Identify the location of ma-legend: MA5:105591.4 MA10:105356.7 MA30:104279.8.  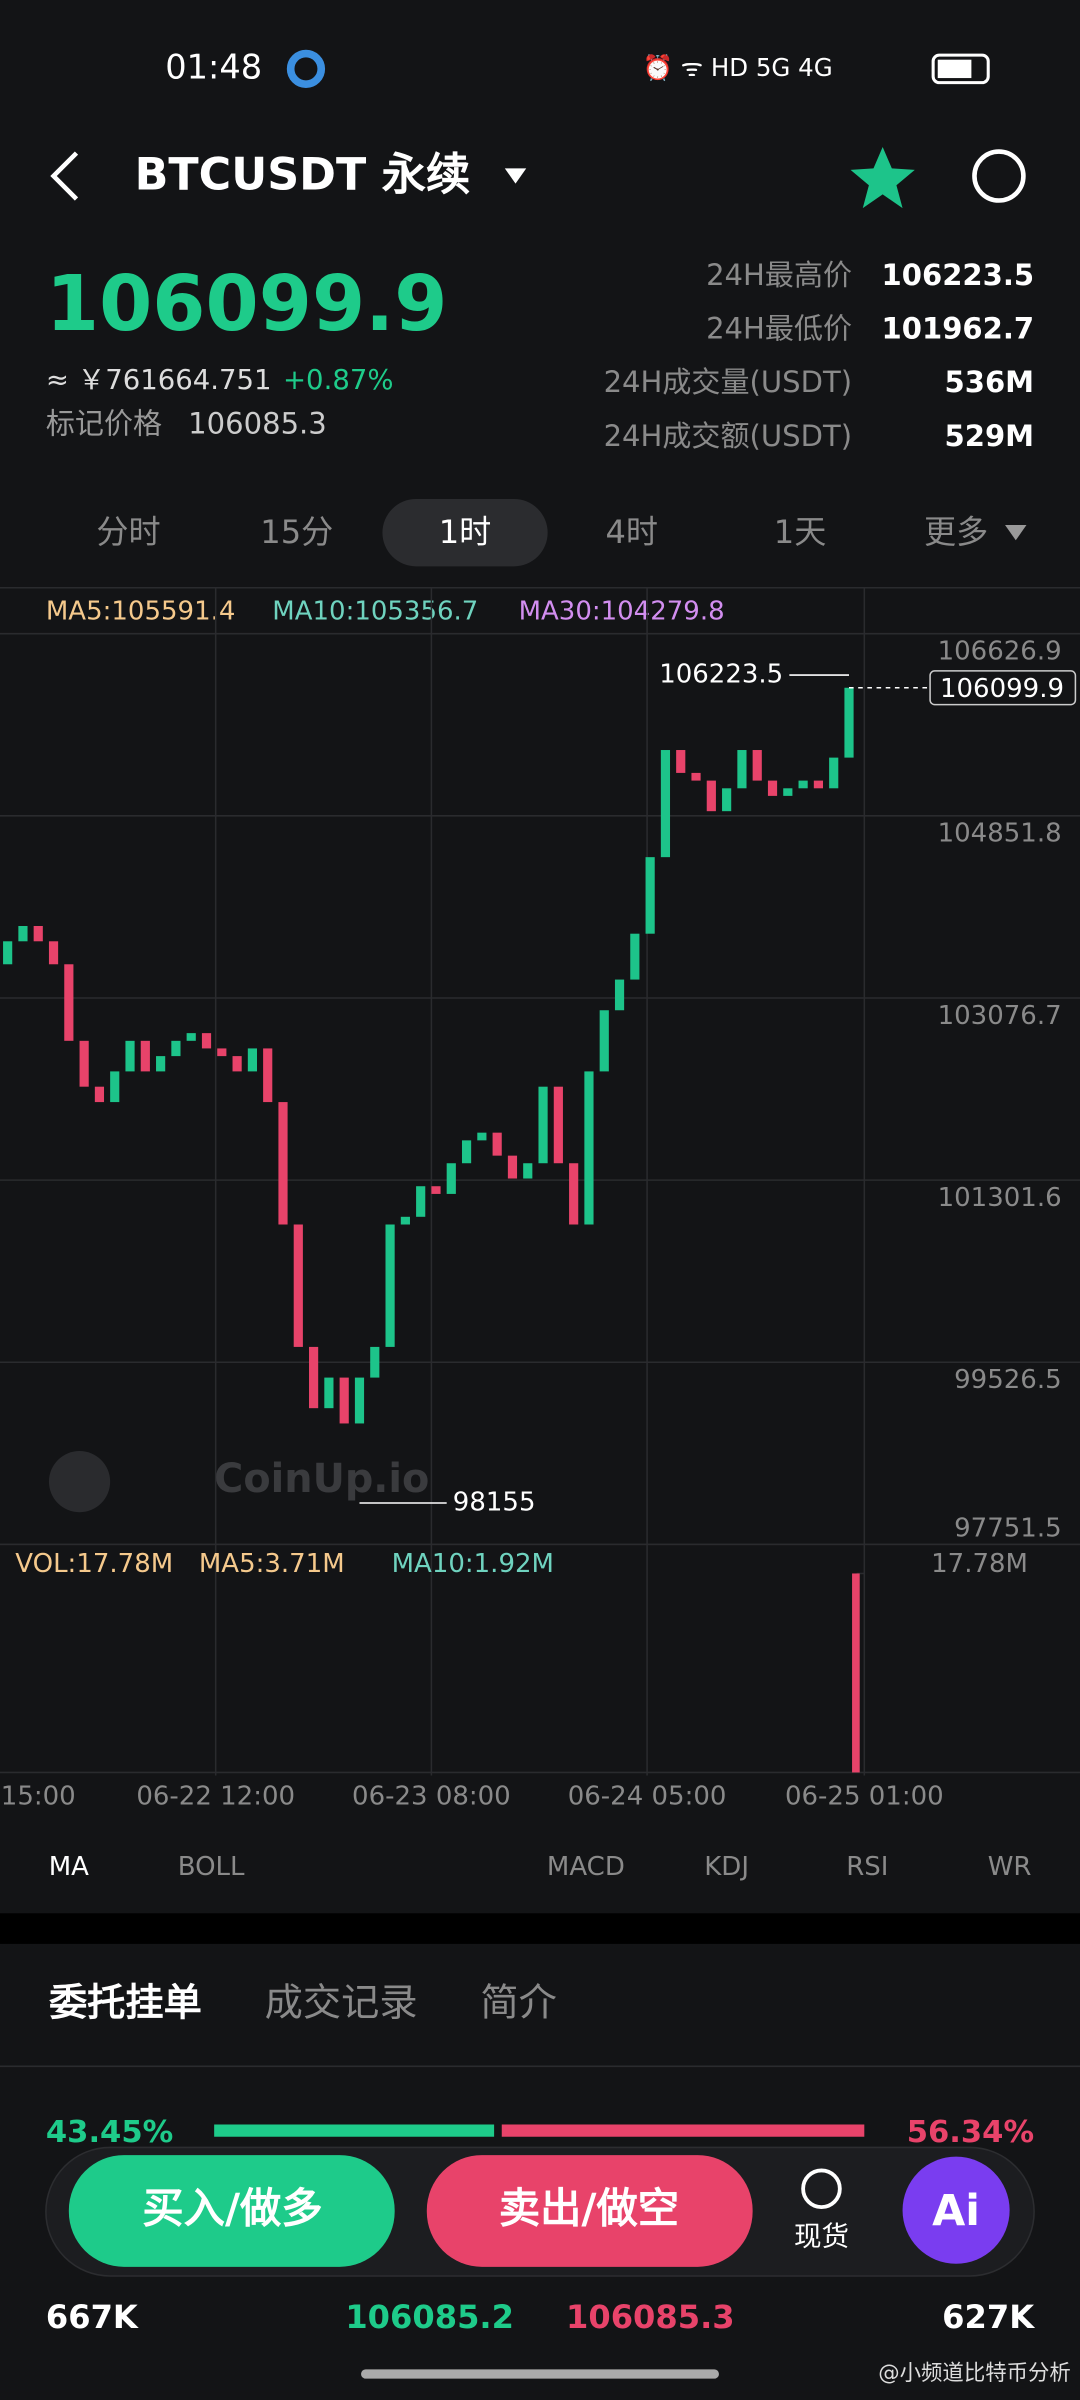
(385, 612).